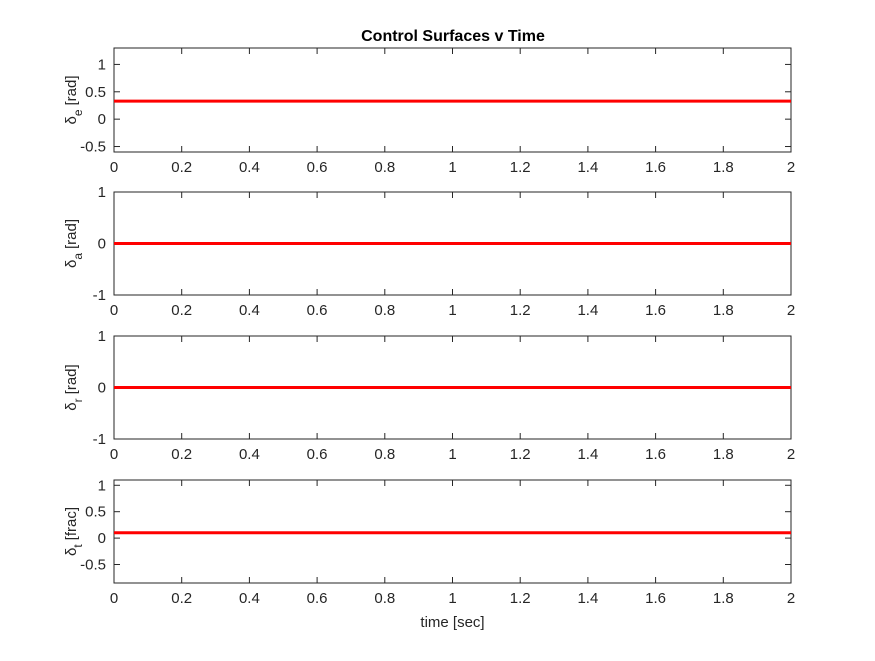  Describe the element at coordinates (78, 400) in the screenshot. I see `y-axis-label-subscript: r` at that location.